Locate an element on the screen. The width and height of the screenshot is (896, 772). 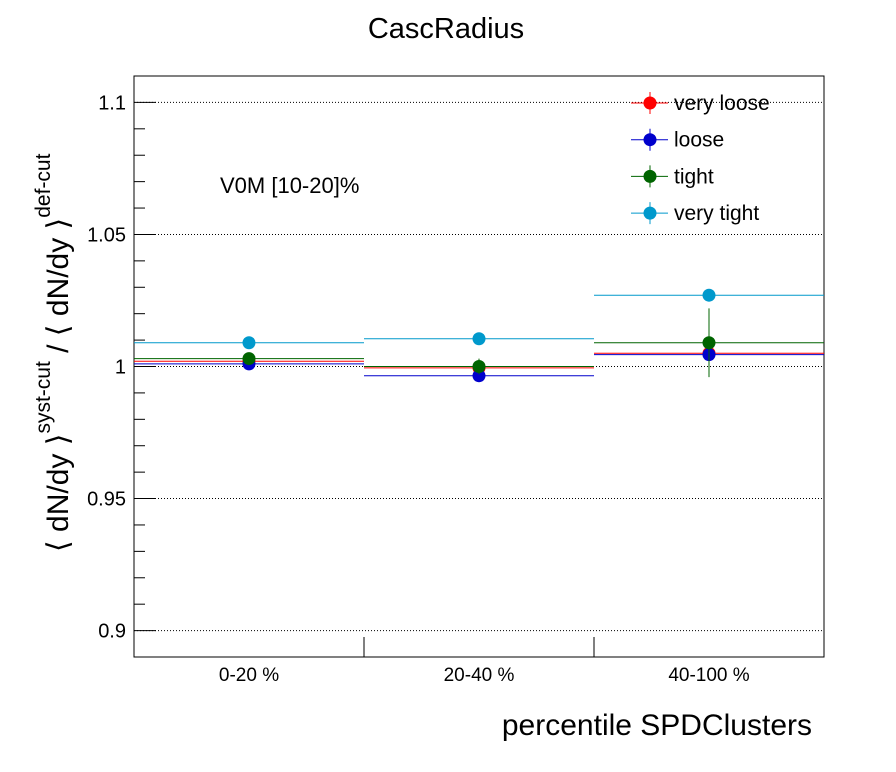
y-tick-label: 1 is located at coordinates (120, 368).